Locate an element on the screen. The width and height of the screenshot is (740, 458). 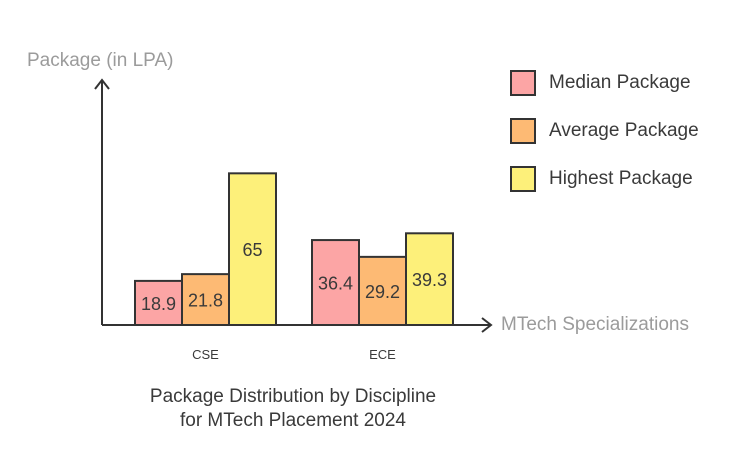
bars is located at coordinates (294, 249).